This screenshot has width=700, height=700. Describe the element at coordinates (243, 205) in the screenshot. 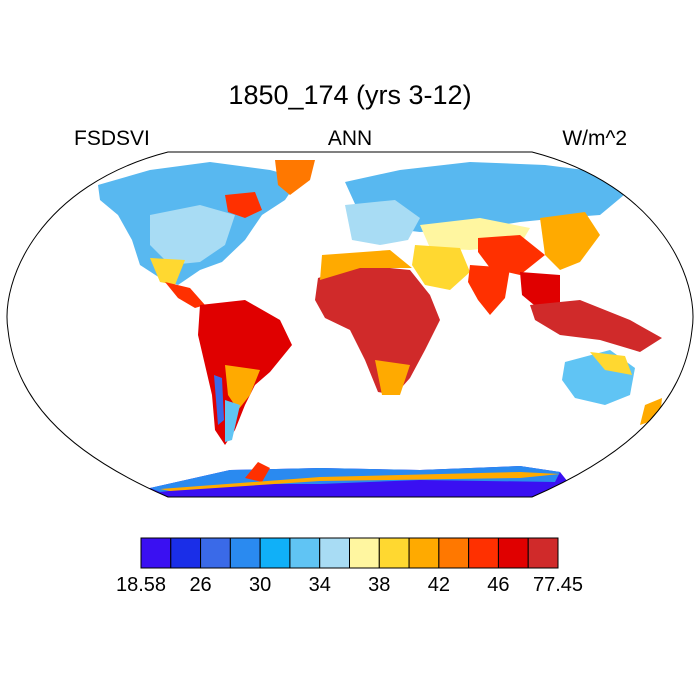

I see `hudson-region` at that location.